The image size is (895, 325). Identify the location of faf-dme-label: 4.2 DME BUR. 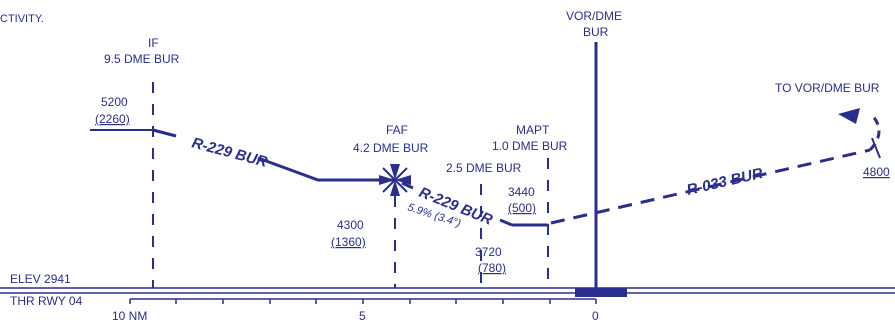
(391, 148).